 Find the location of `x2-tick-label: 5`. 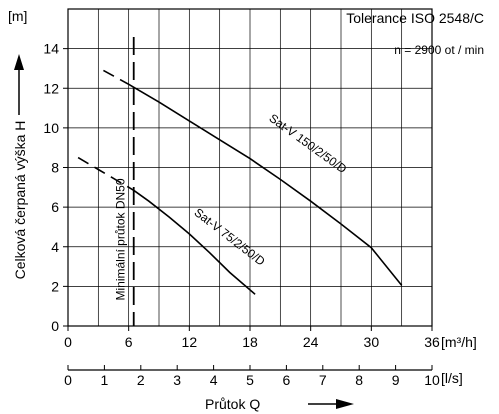

x2-tick-label: 5 is located at coordinates (250, 380).